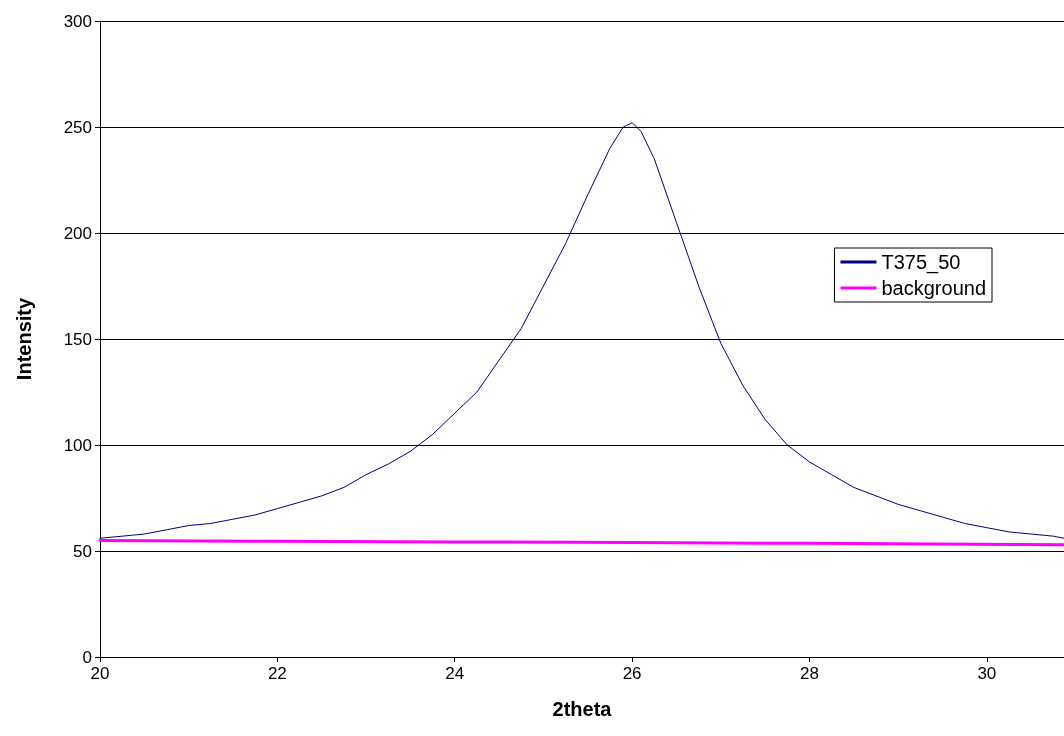  What do you see at coordinates (77, 127) in the screenshot?
I see `y-tick-label: 250` at bounding box center [77, 127].